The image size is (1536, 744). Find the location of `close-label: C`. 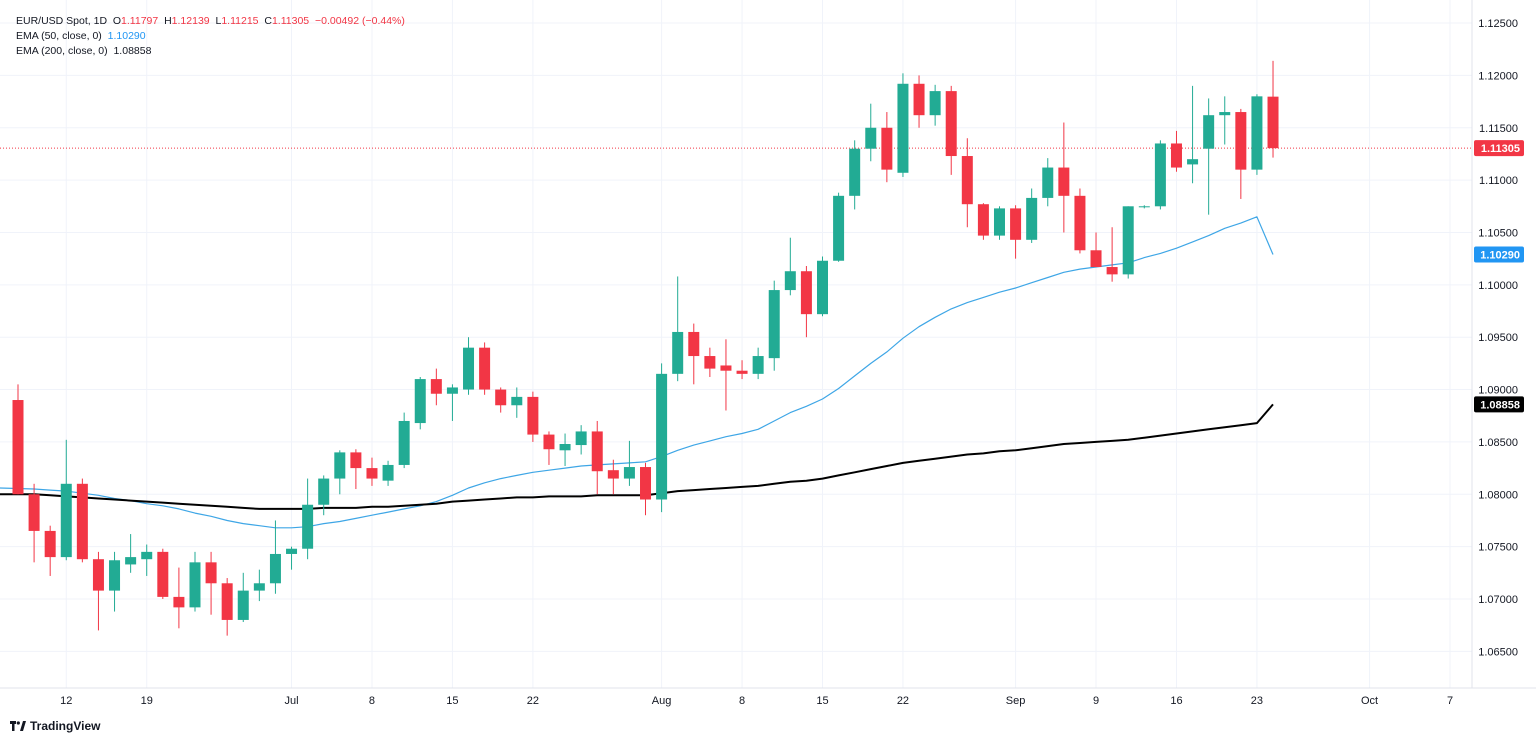

close-label: C is located at coordinates (268, 21).